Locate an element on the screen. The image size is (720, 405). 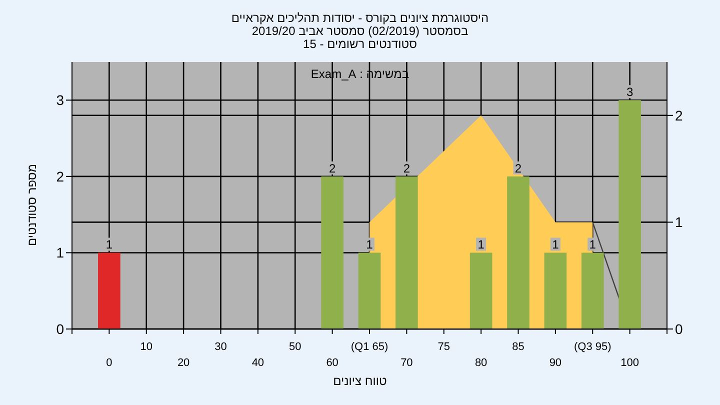
y2-tick-label: 2 is located at coordinates (679, 115).